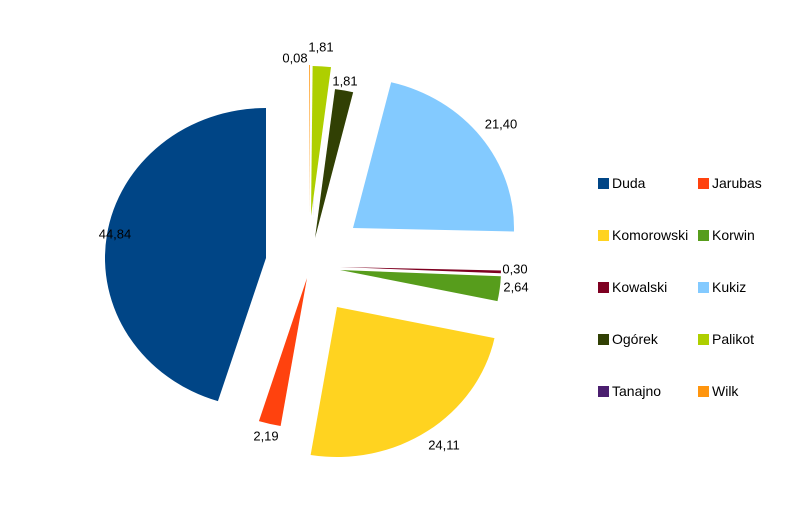 The height and width of the screenshot is (518, 801). I want to click on legend-item-duda: Duda, so click(648, 183).